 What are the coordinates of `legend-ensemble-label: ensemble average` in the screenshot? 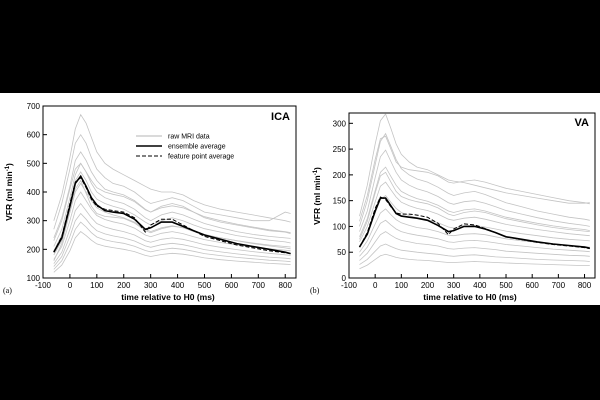 It's located at (197, 147).